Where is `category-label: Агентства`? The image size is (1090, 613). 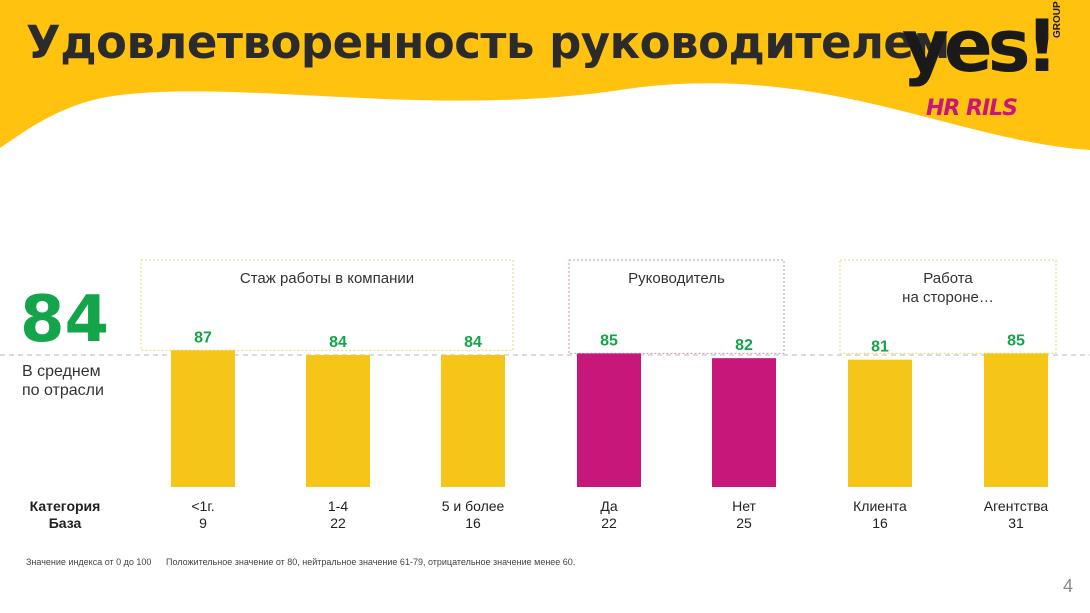 category-label: Агентства is located at coordinates (1016, 506).